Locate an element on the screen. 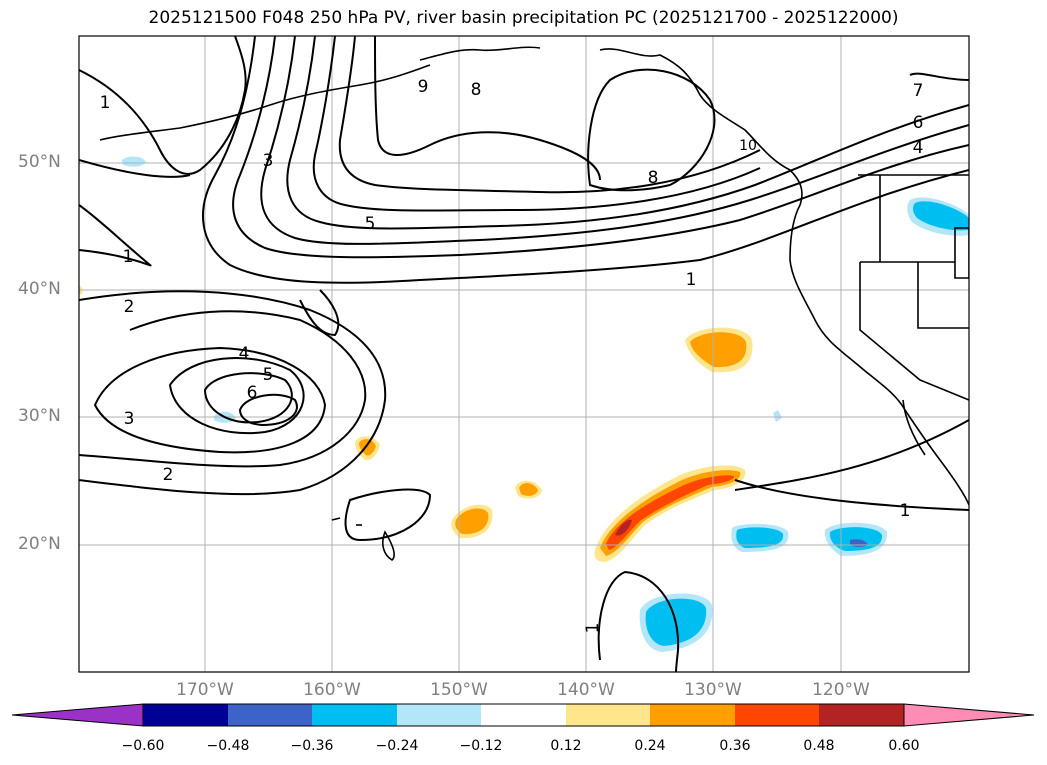  colorbar-under-arrow is located at coordinates (77, 715).